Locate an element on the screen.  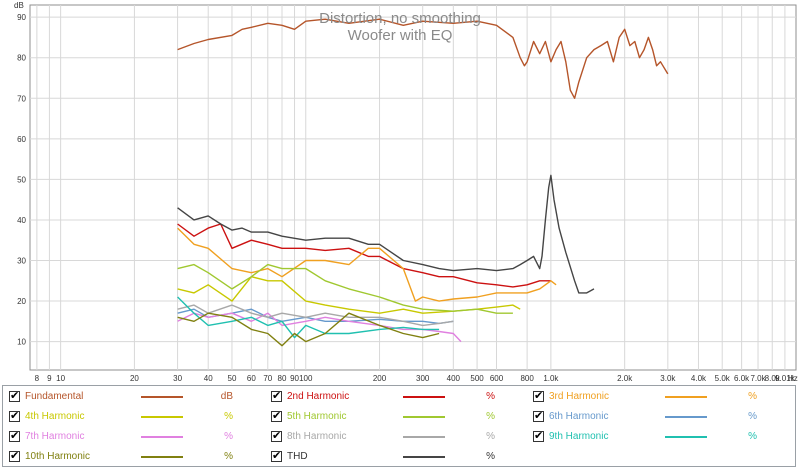
legend-checkbox-9th-harmonic is located at coordinates (538, 436).